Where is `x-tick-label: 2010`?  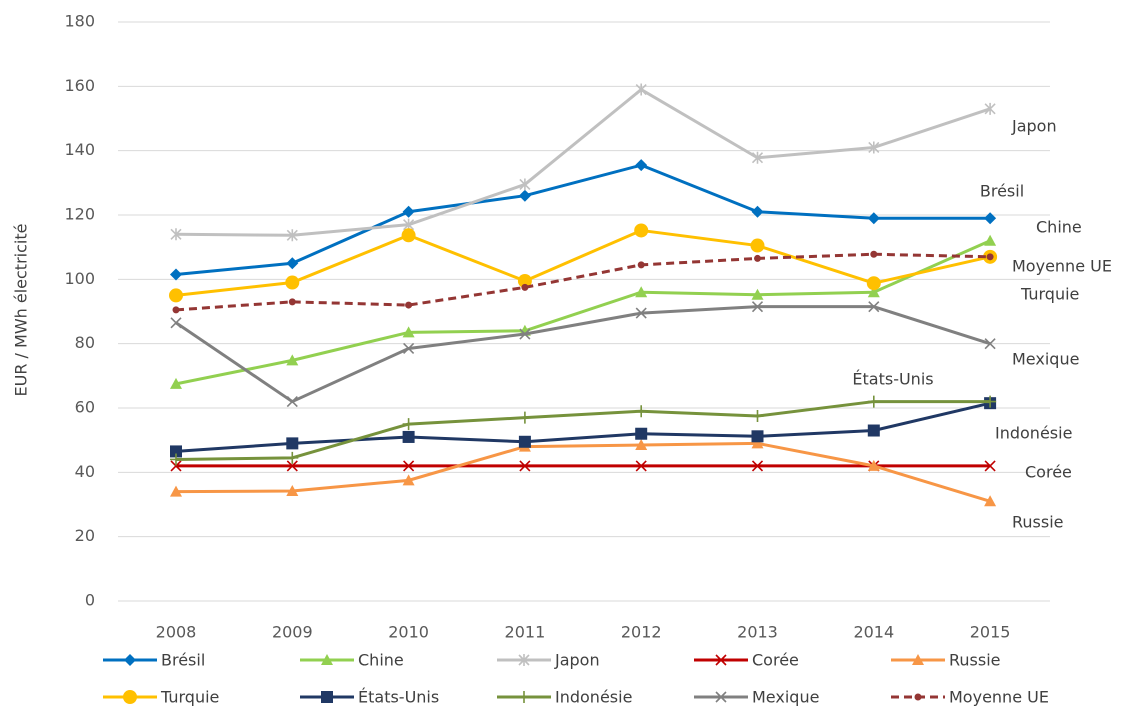
x-tick-label: 2010 is located at coordinates (408, 632).